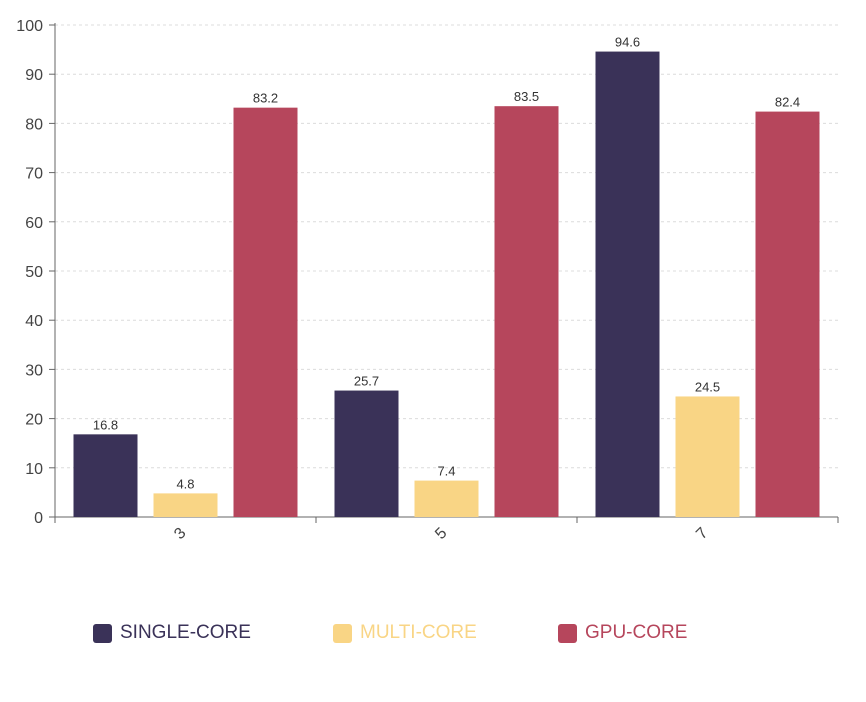 This screenshot has width=866, height=702. I want to click on data-label-multi-core-5: 7.4, so click(446, 471).